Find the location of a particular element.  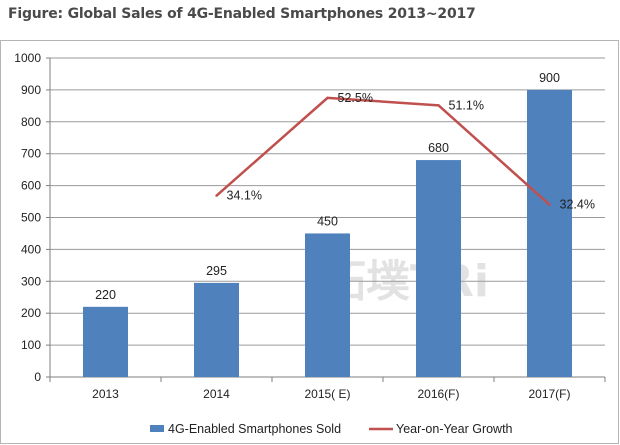

legend-line-label: Year-on-Year Growth is located at coordinates (454, 429).